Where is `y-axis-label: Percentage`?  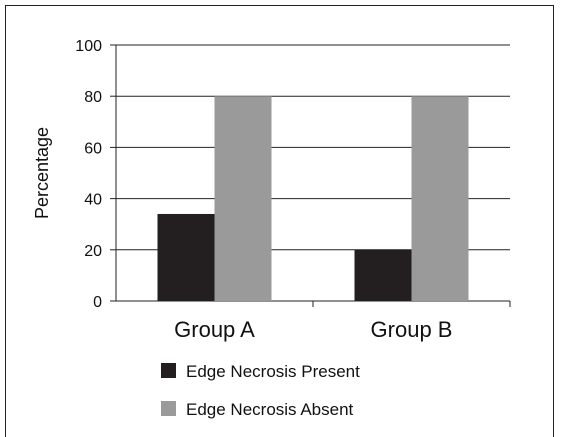 y-axis-label: Percentage is located at coordinates (42, 173).